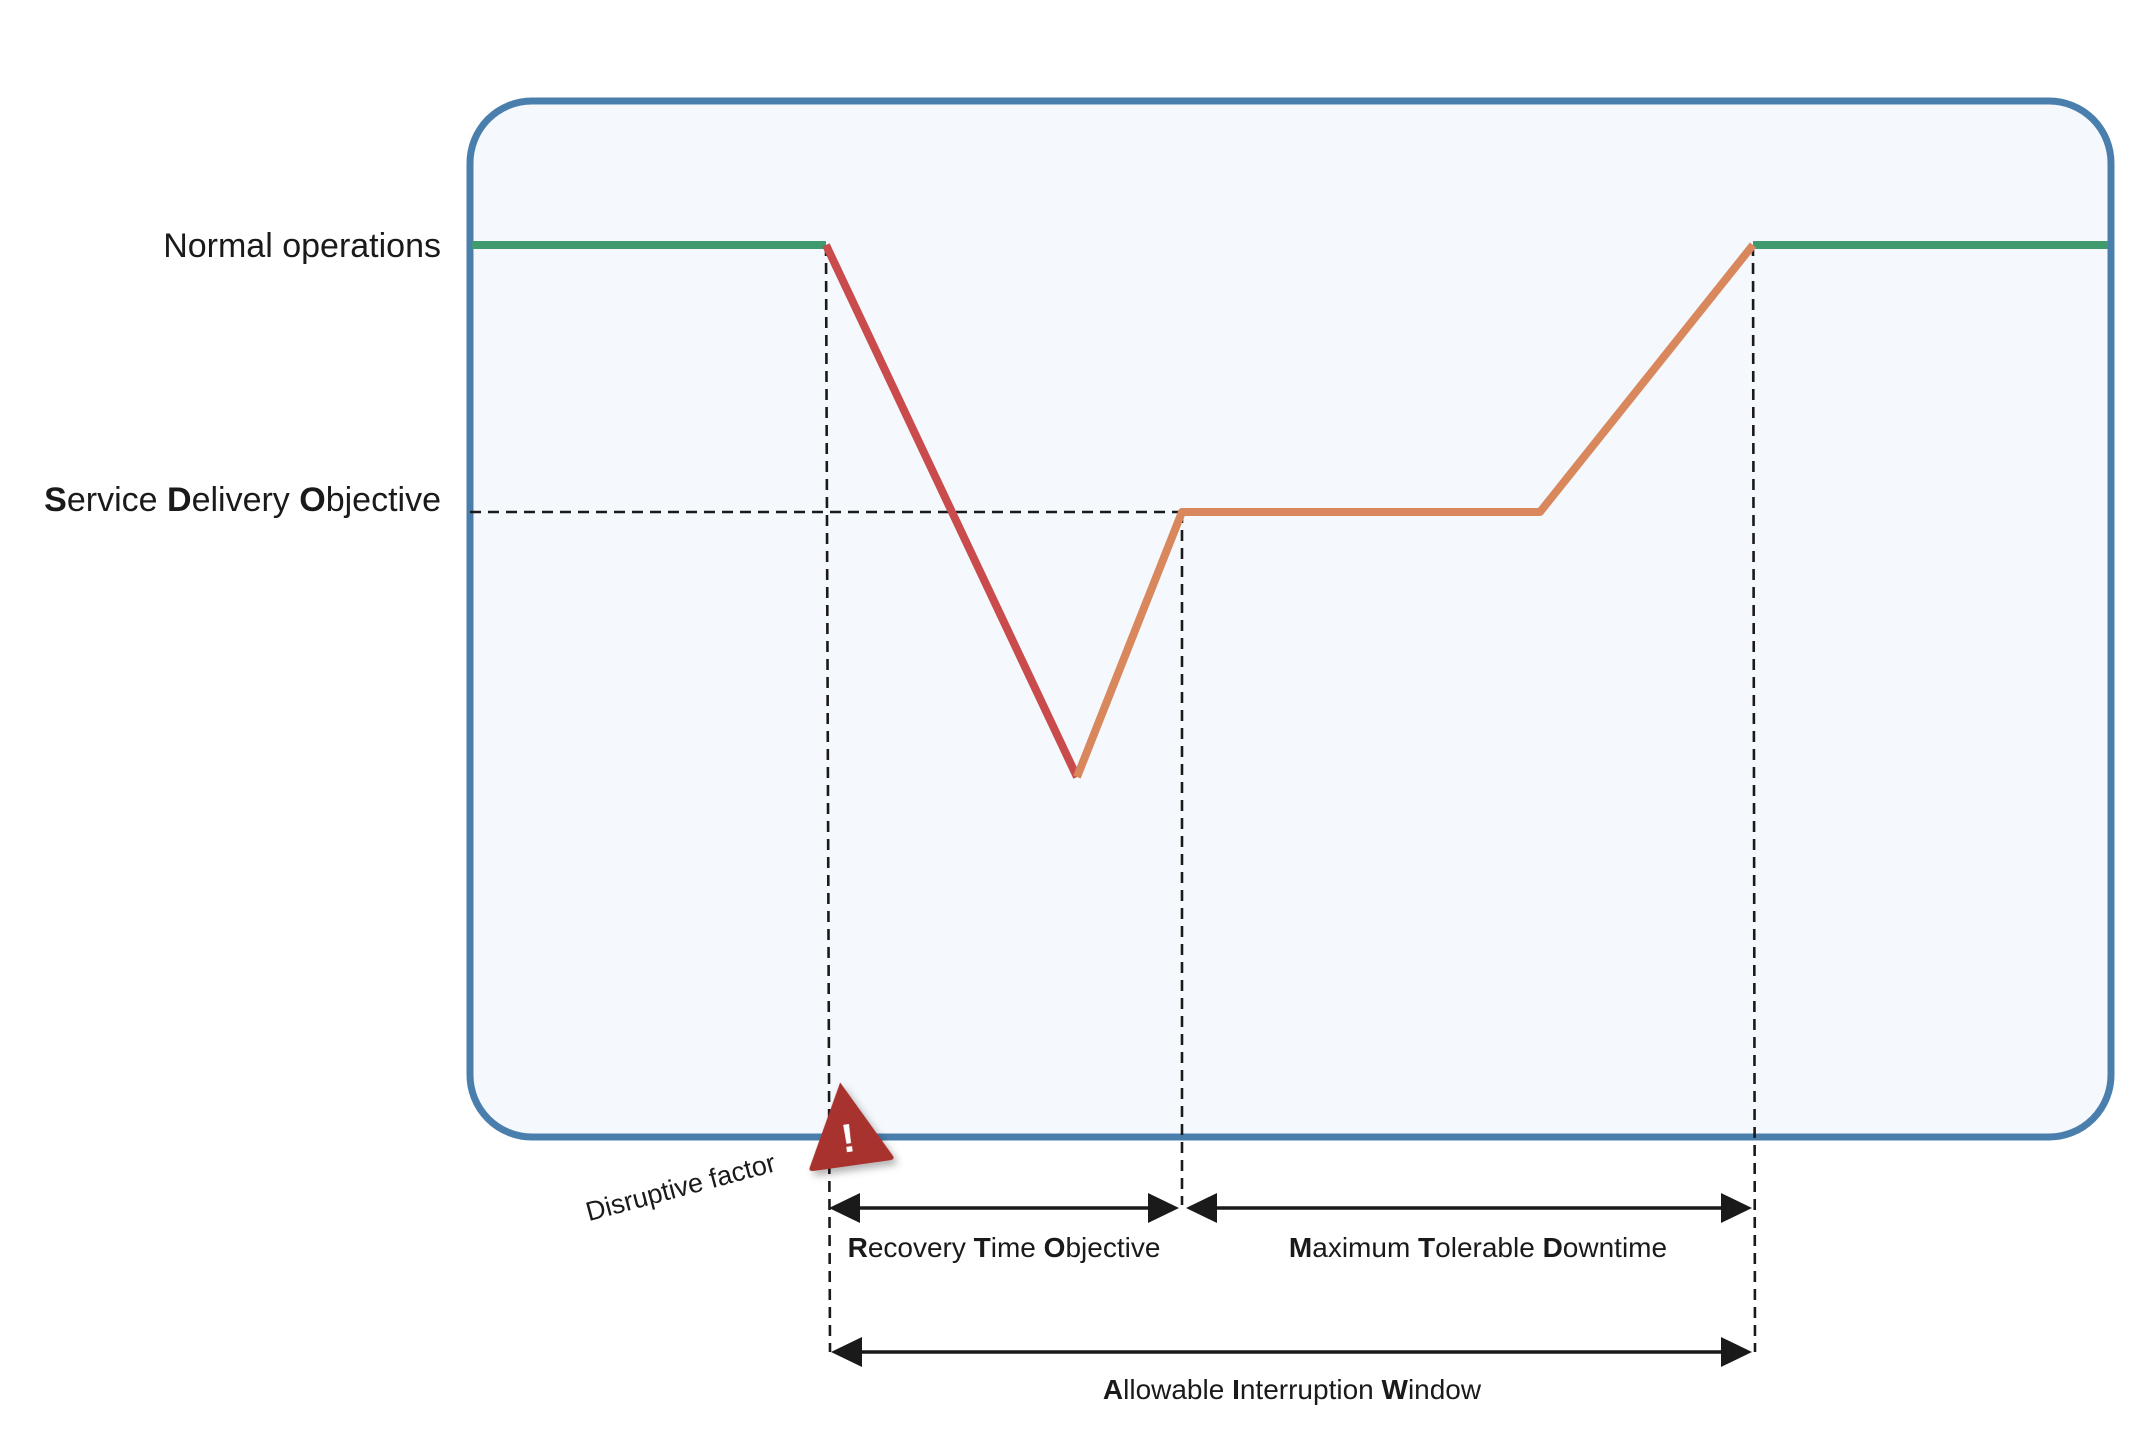 This screenshot has width=2155, height=1447. Describe the element at coordinates (1055, 1247) in the screenshot. I see `rto-part: O` at that location.